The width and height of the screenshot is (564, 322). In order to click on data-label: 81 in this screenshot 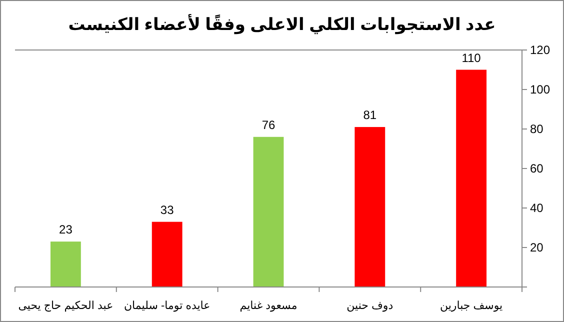, I will do `click(370, 115)`.